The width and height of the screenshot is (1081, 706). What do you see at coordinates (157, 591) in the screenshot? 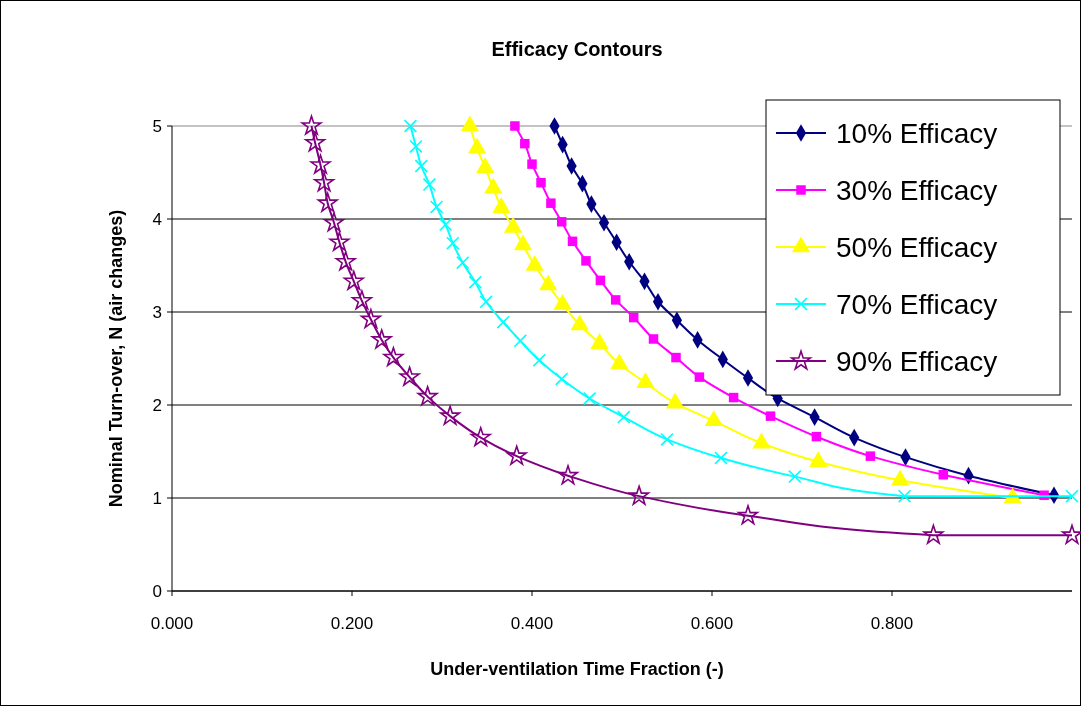
I see `y-tick-label: 0` at bounding box center [157, 591].